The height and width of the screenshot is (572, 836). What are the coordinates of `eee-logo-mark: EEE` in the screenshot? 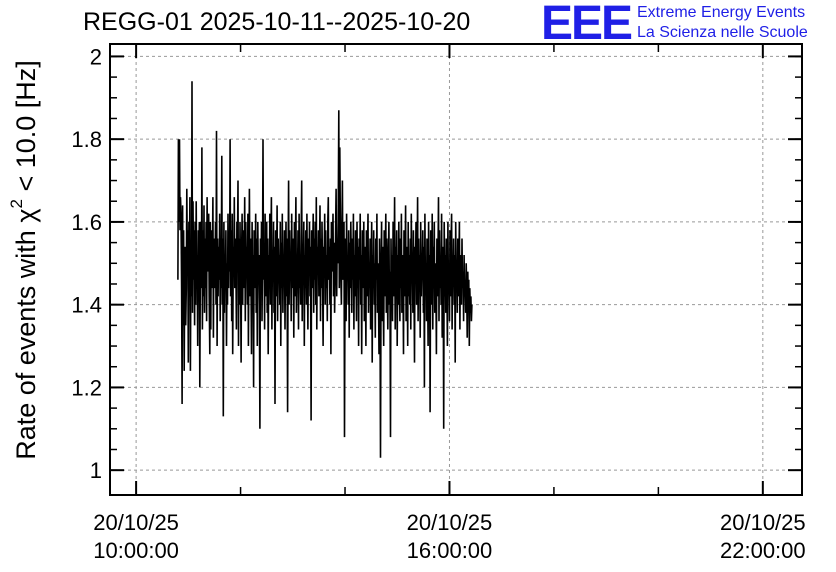 It's located at (587, 25).